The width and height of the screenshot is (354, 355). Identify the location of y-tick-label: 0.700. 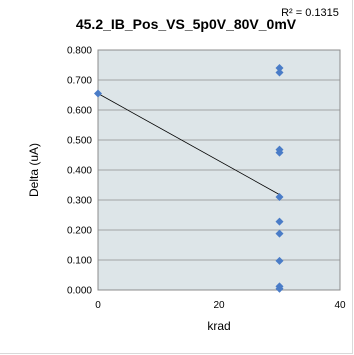
(79, 81).